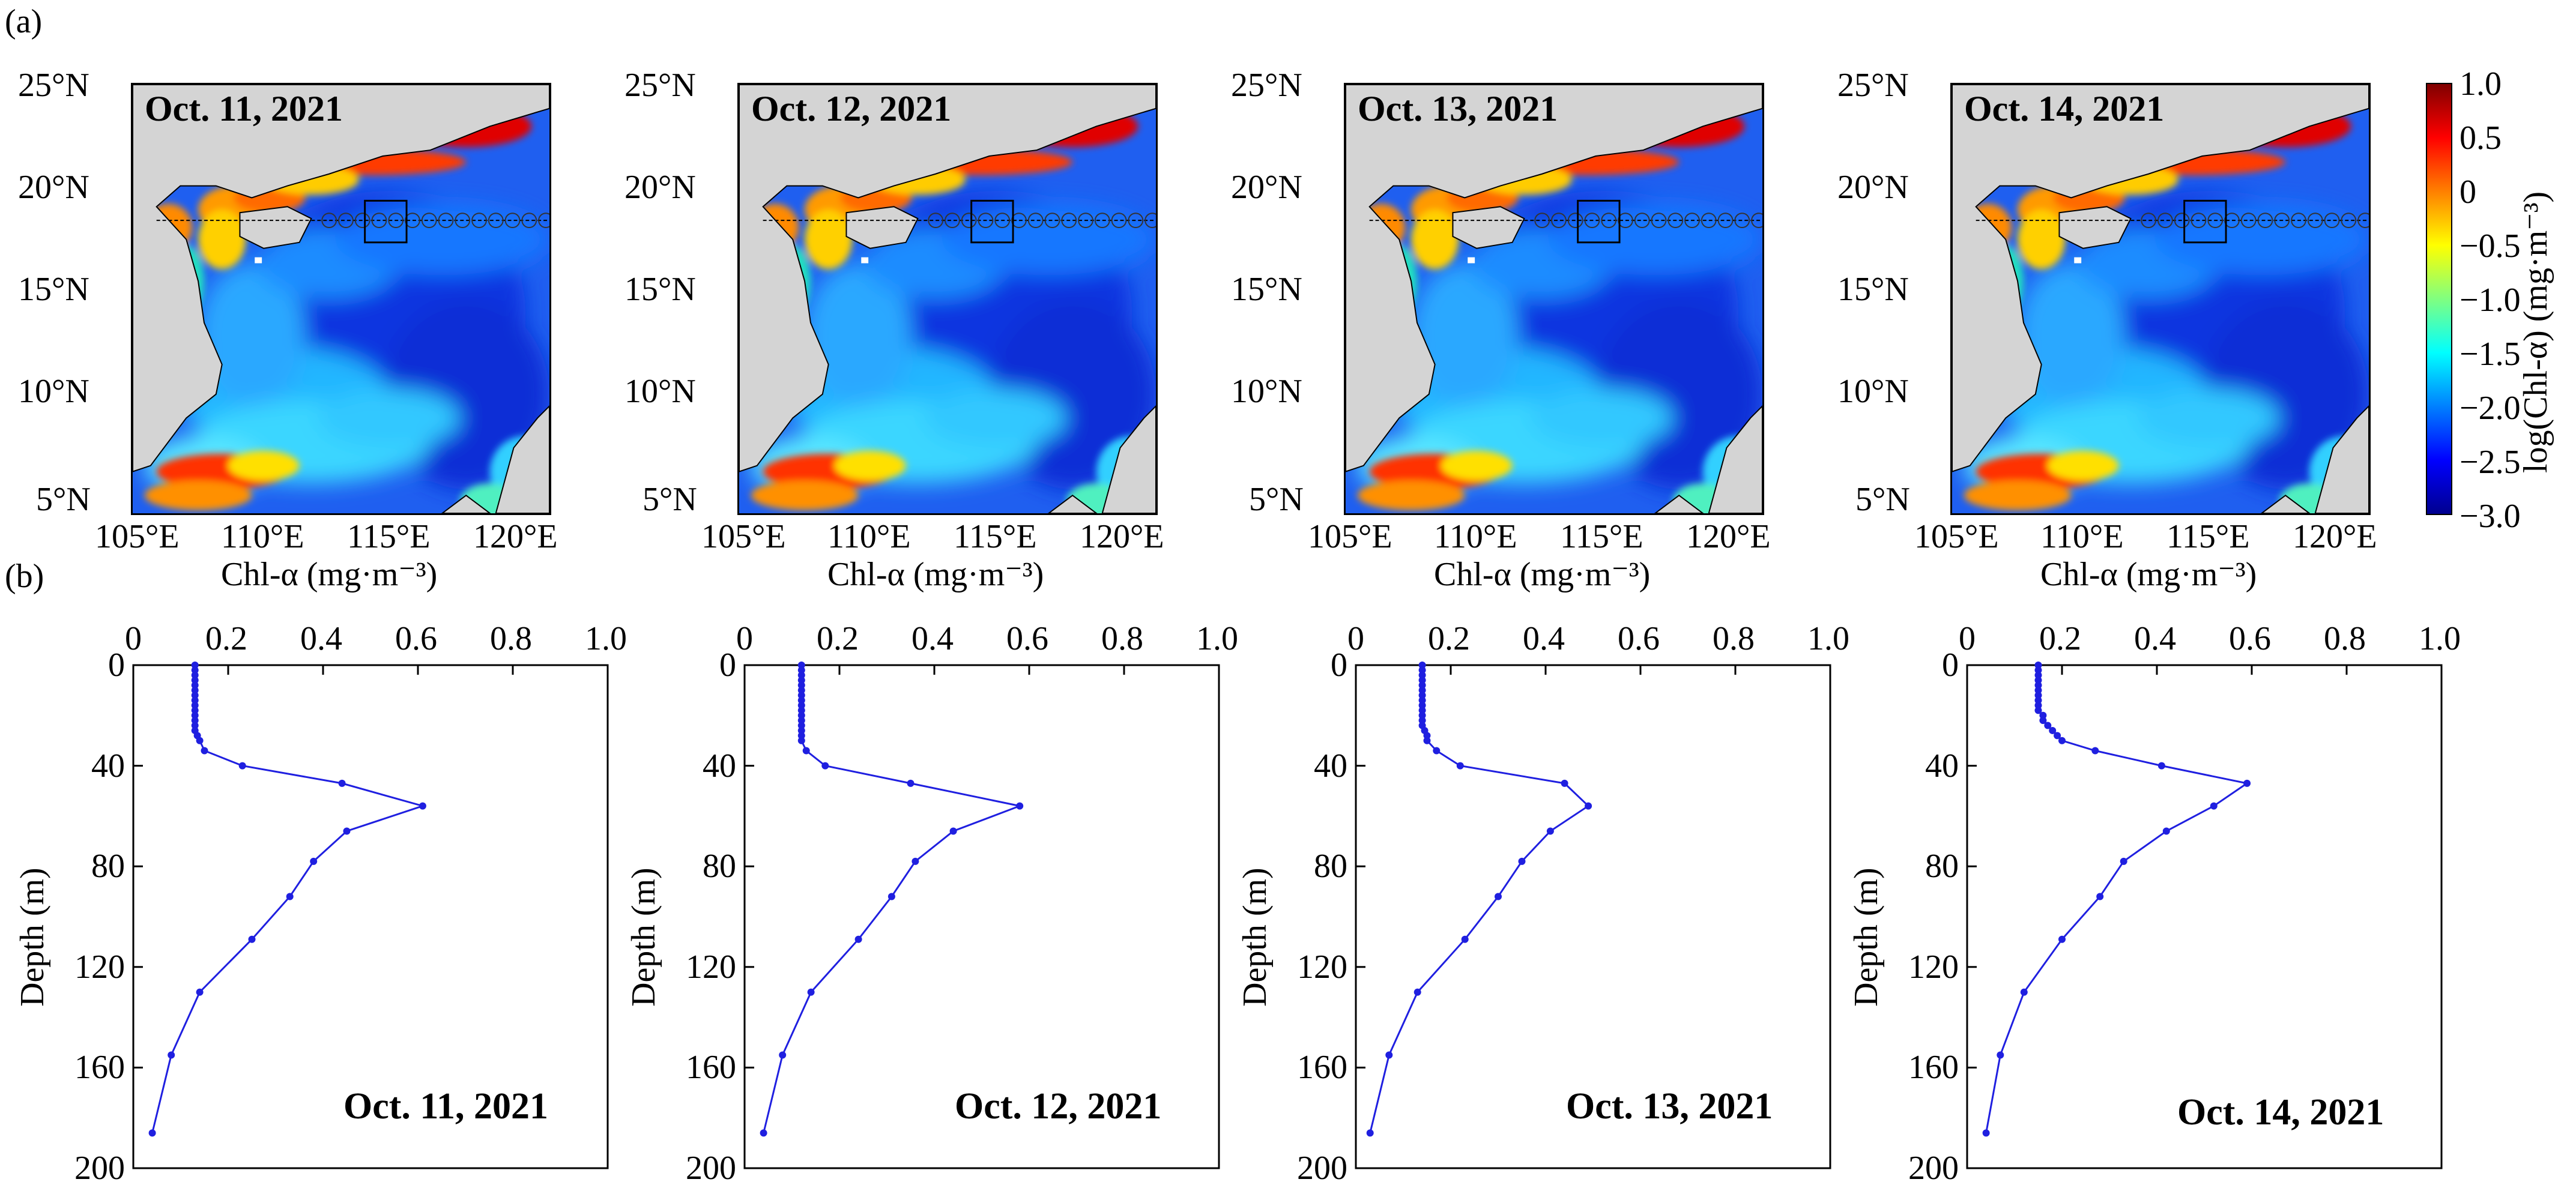  Describe the element at coordinates (1956, 536) in the screenshot. I see `lon-tick: 105°E` at that location.